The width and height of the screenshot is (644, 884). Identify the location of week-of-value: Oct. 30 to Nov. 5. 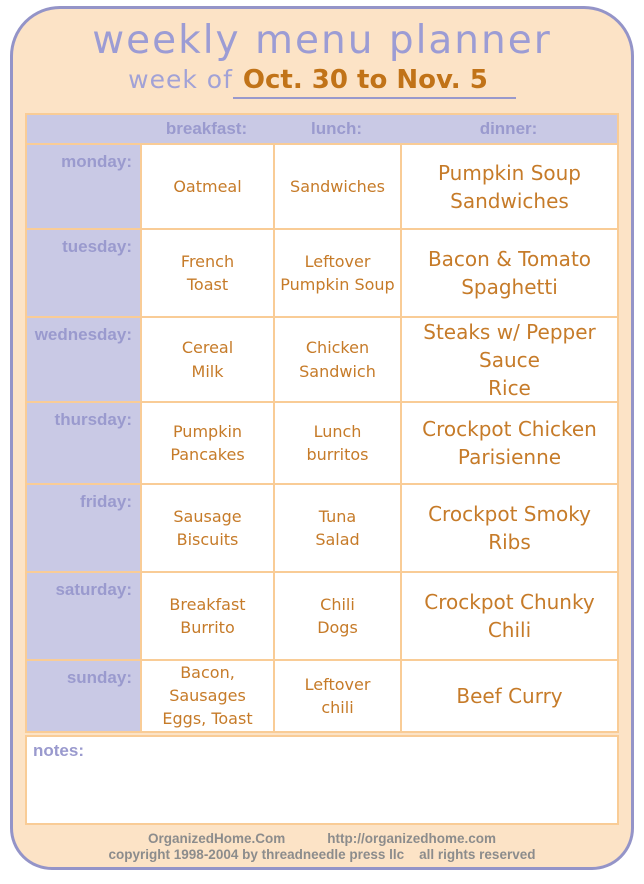
(374, 82).